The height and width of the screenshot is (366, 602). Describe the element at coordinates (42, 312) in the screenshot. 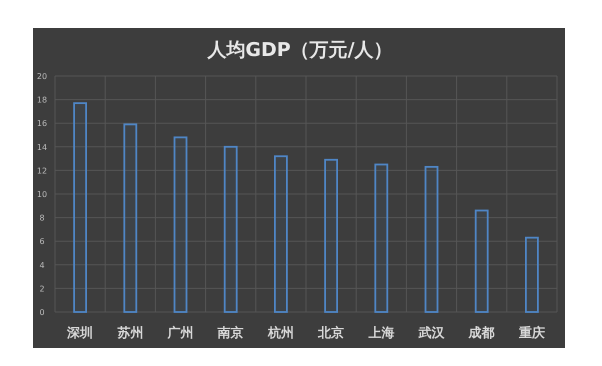

I see `y-tick-label: 0` at that location.